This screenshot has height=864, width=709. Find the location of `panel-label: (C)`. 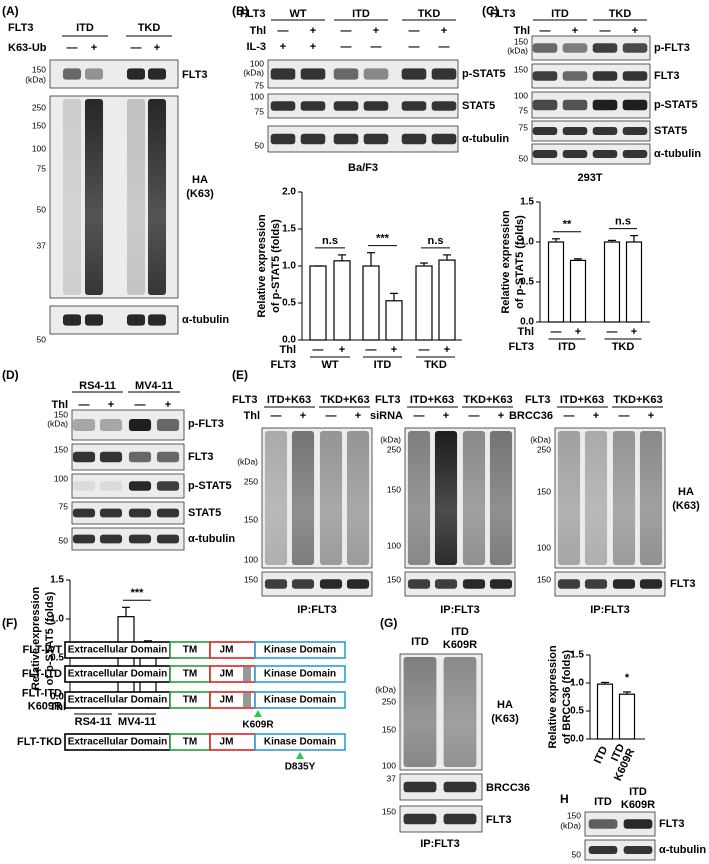

panel-label: (C) is located at coordinates (490, 11).